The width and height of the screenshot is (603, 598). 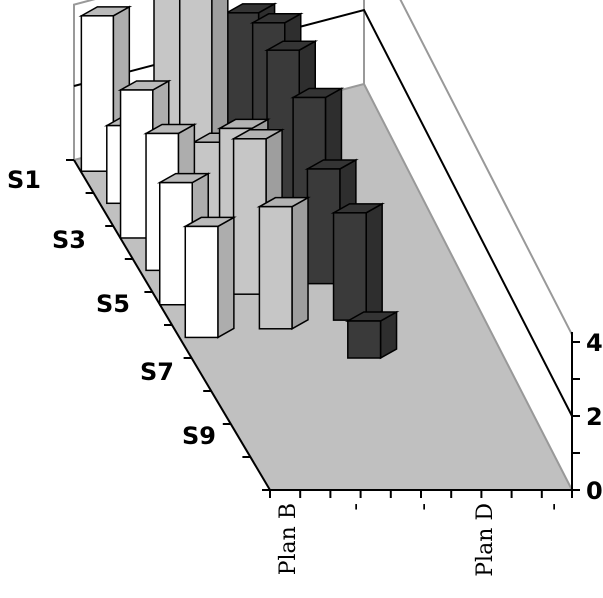 What do you see at coordinates (594, 417) in the screenshot?
I see `z-tick-label: 2` at bounding box center [594, 417].